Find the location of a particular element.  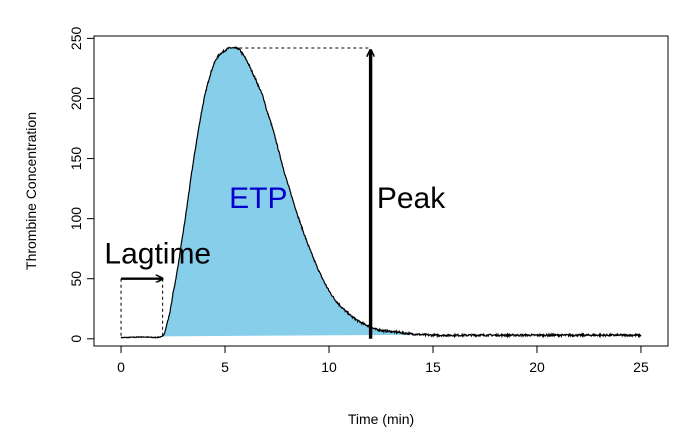

x-tick-label: 15 is located at coordinates (433, 367).